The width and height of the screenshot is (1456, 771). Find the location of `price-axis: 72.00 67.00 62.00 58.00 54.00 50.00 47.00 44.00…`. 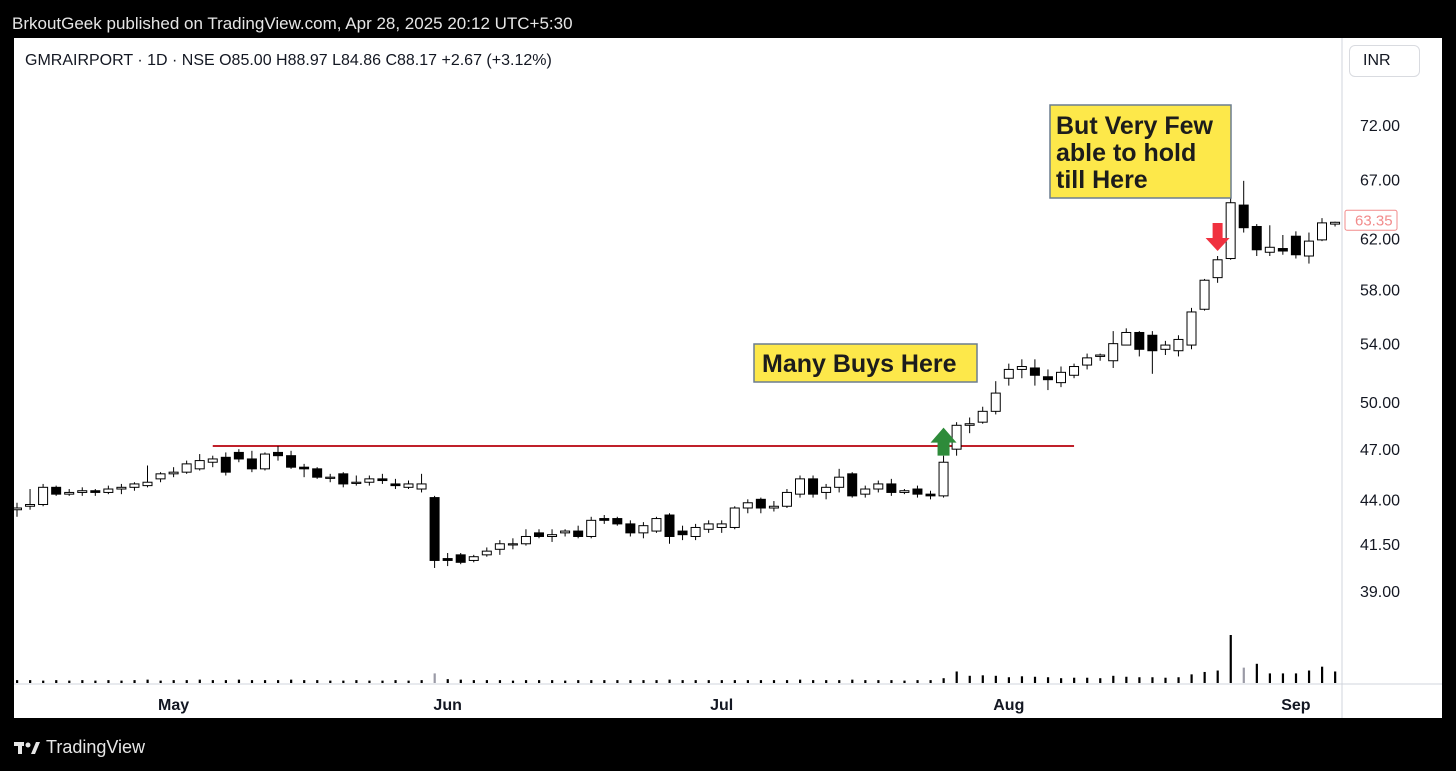

price-axis: 72.00 67.00 62.00 58.00 54.00 50.00 47.00 44.00… is located at coordinates (1372, 359).